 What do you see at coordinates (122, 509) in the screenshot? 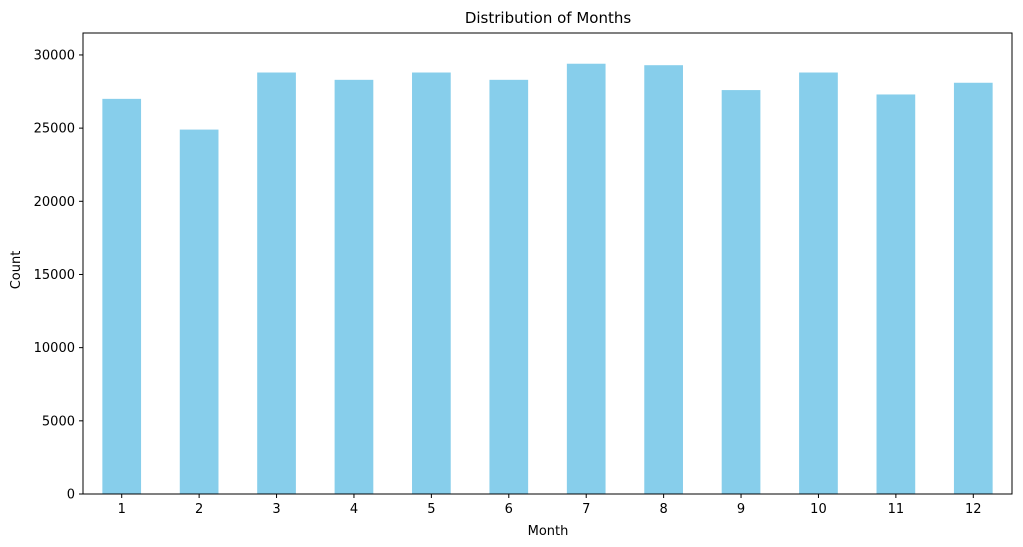
I see `x-tick-label: 1` at bounding box center [122, 509].